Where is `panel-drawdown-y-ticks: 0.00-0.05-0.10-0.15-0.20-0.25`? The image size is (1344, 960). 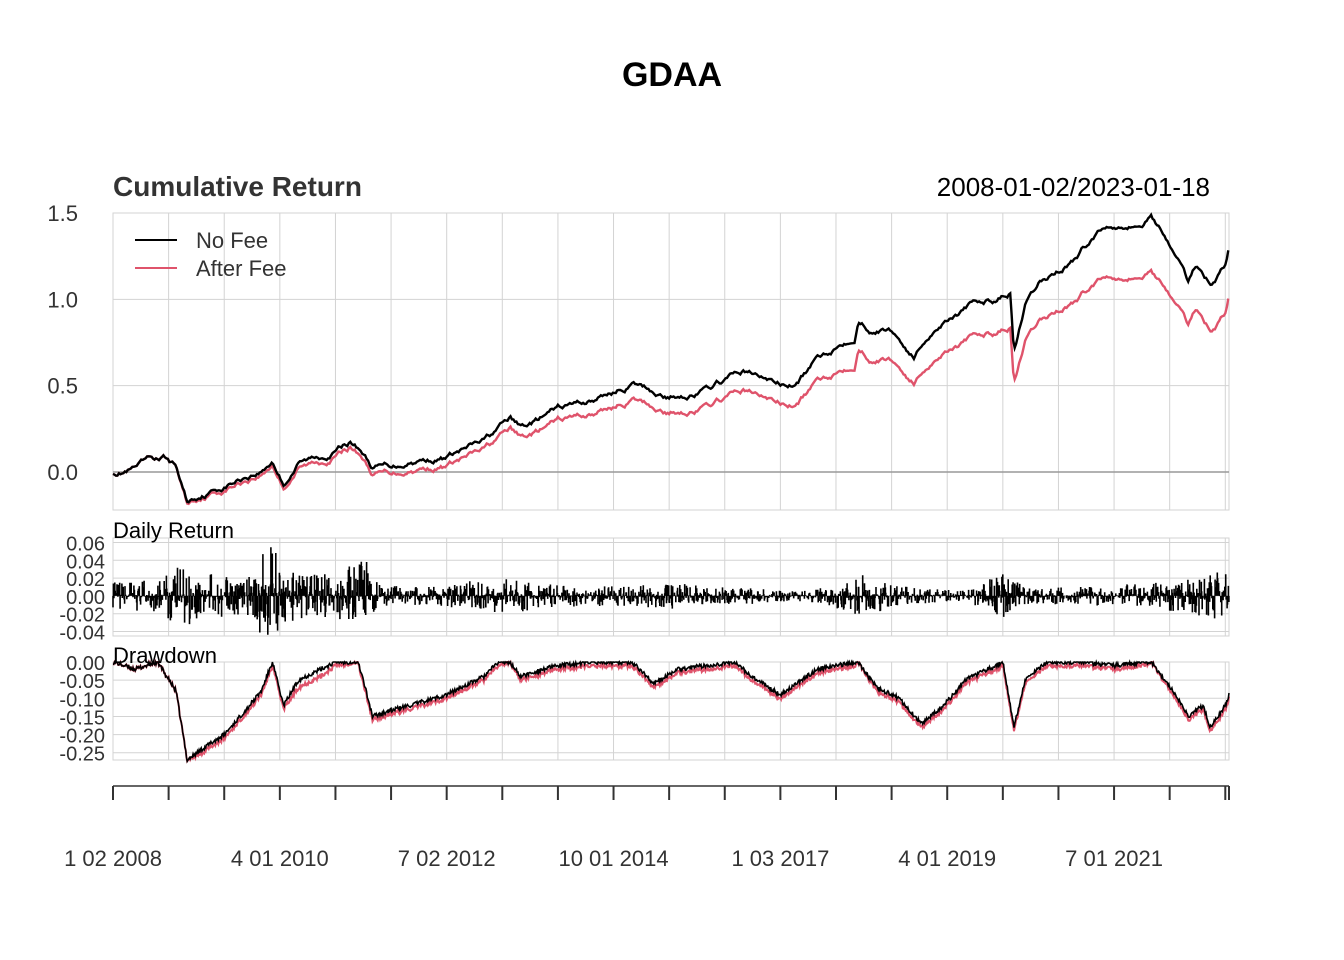 panel-drawdown-y-ticks: 0.00-0.05-0.10-0.15-0.20-0.25 is located at coordinates (82, 709).